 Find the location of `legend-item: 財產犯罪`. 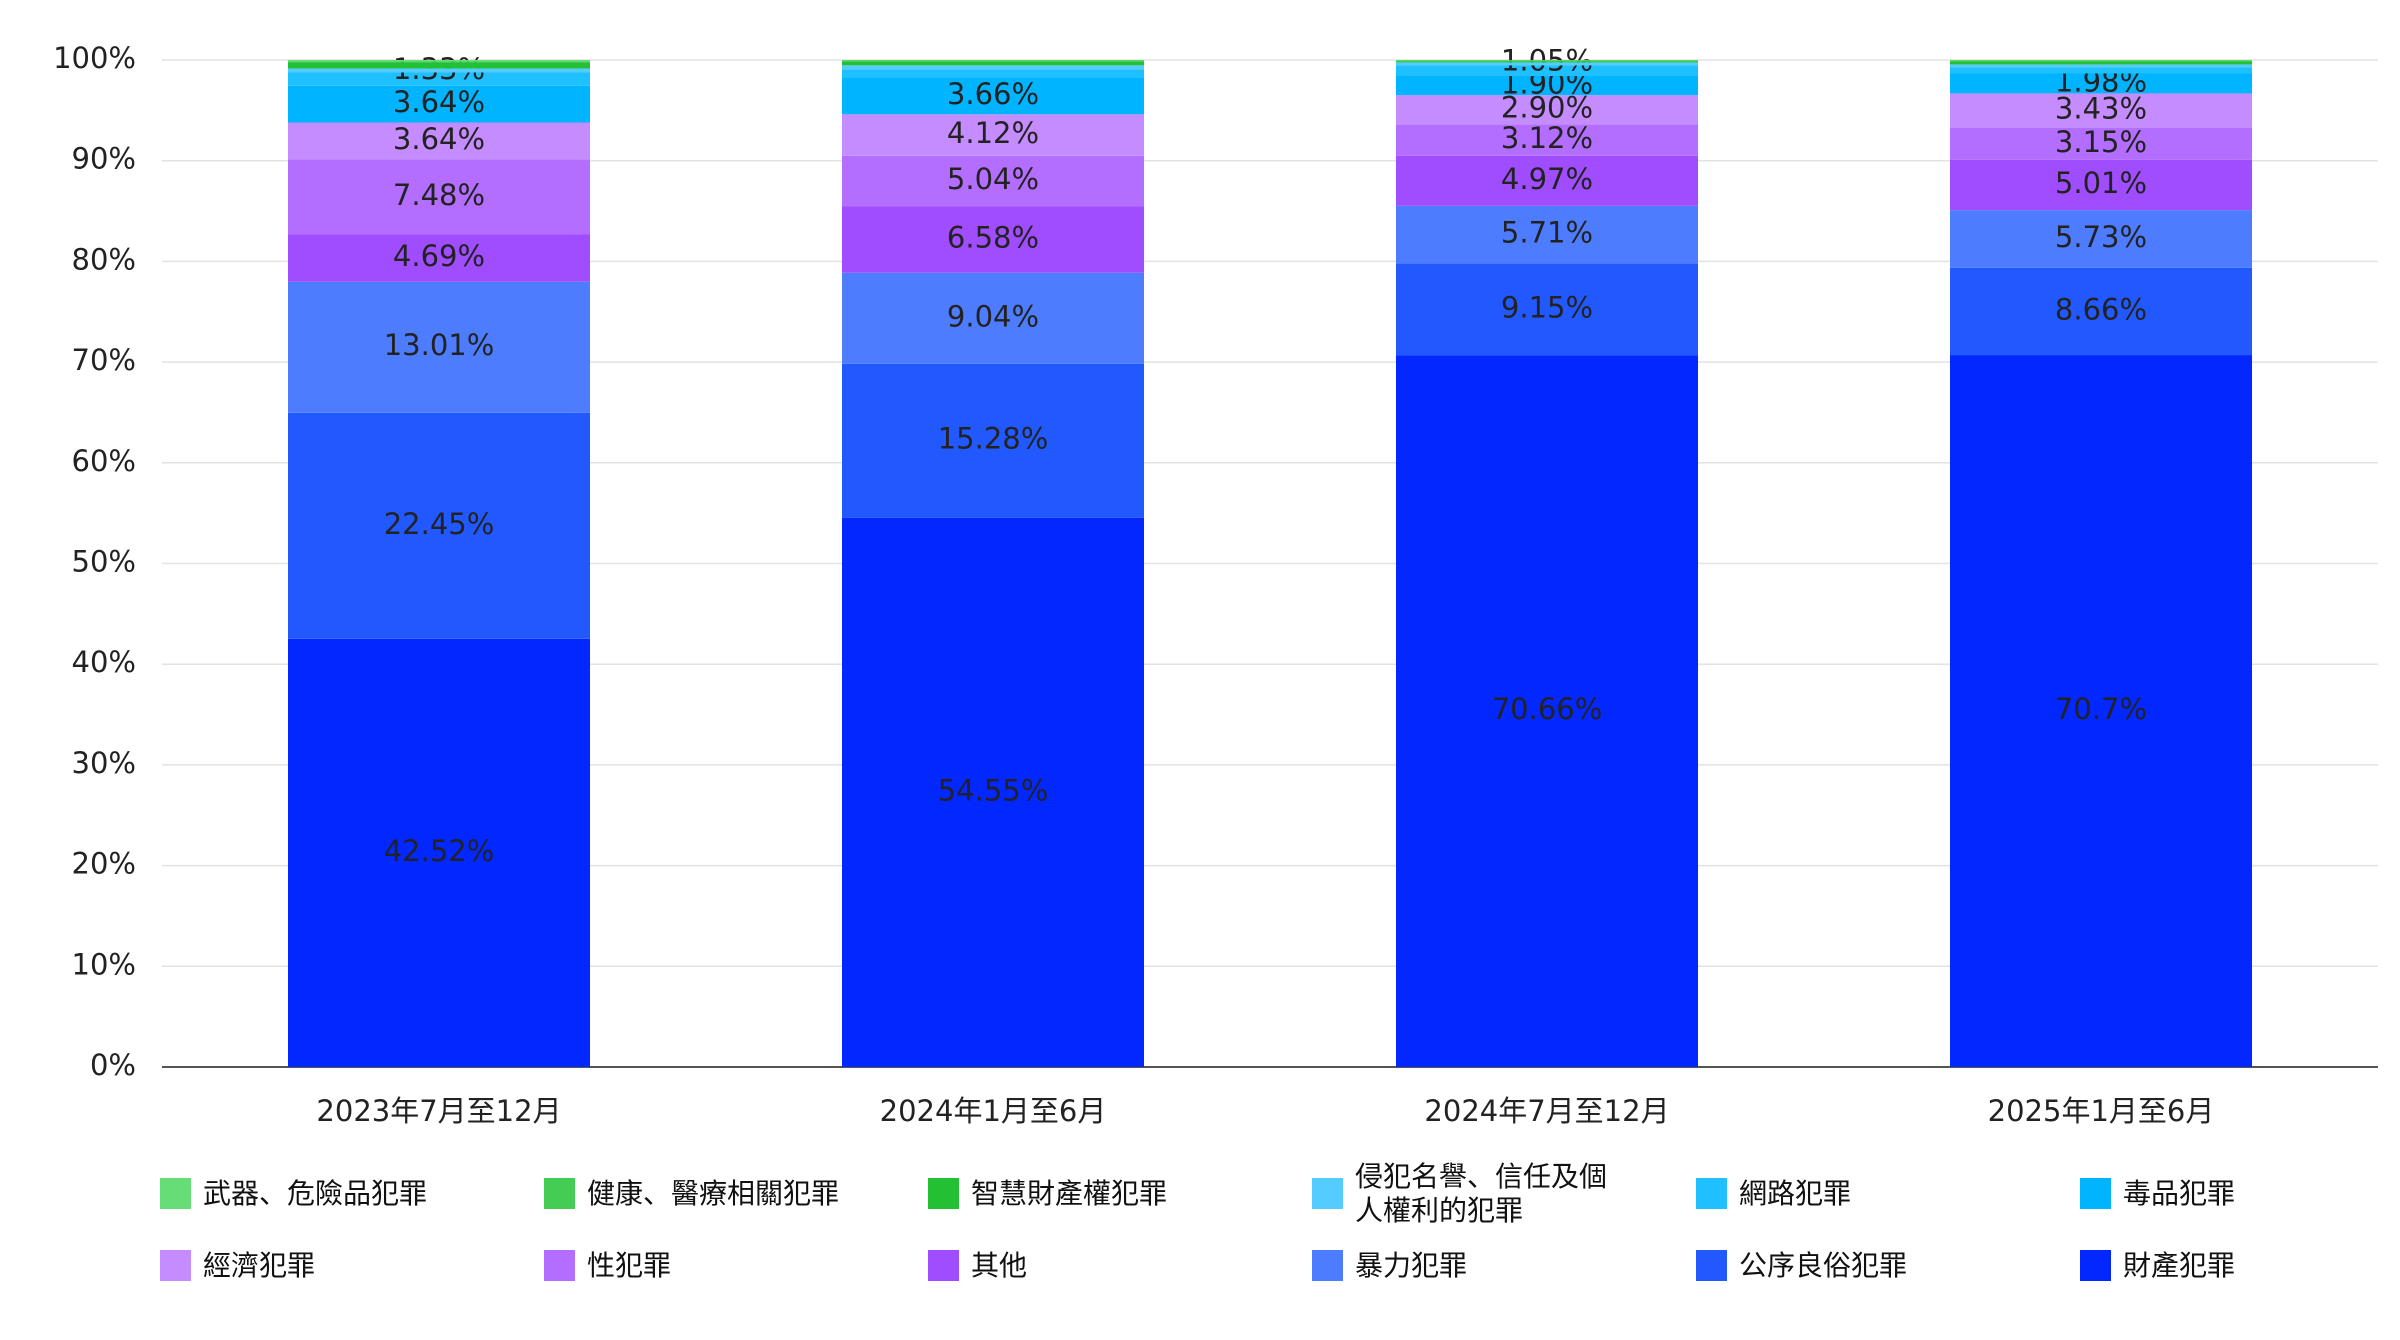

legend-item: 財產犯罪 is located at coordinates (2240, 1266).